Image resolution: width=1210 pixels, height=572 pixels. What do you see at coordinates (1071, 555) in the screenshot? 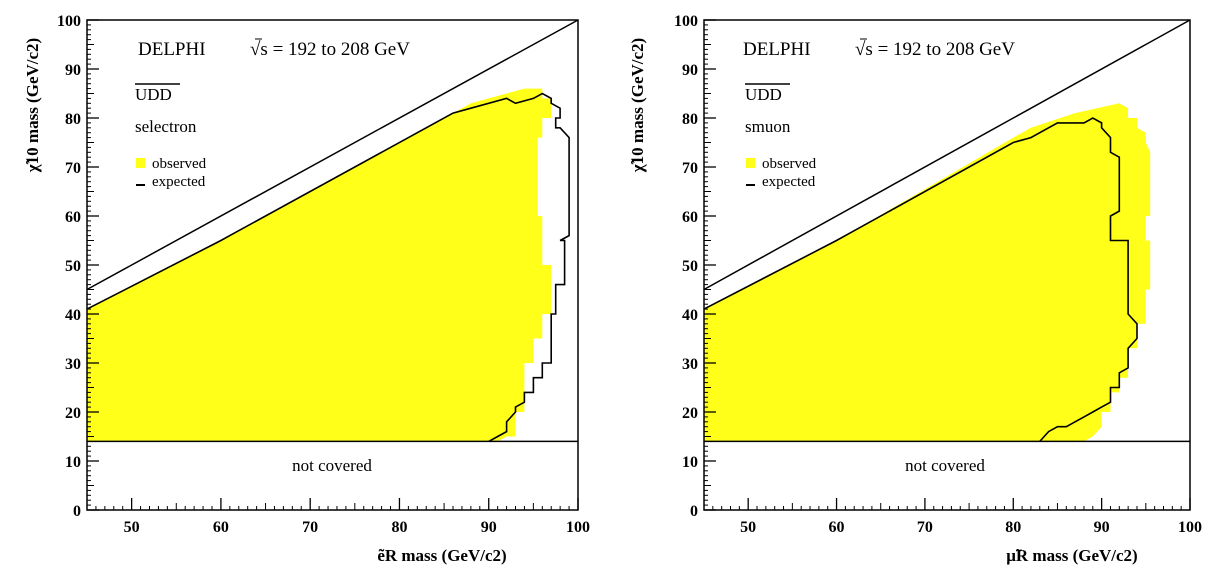
I see `x-axis-title: μ̃R mass (GeV/c2)` at bounding box center [1071, 555].